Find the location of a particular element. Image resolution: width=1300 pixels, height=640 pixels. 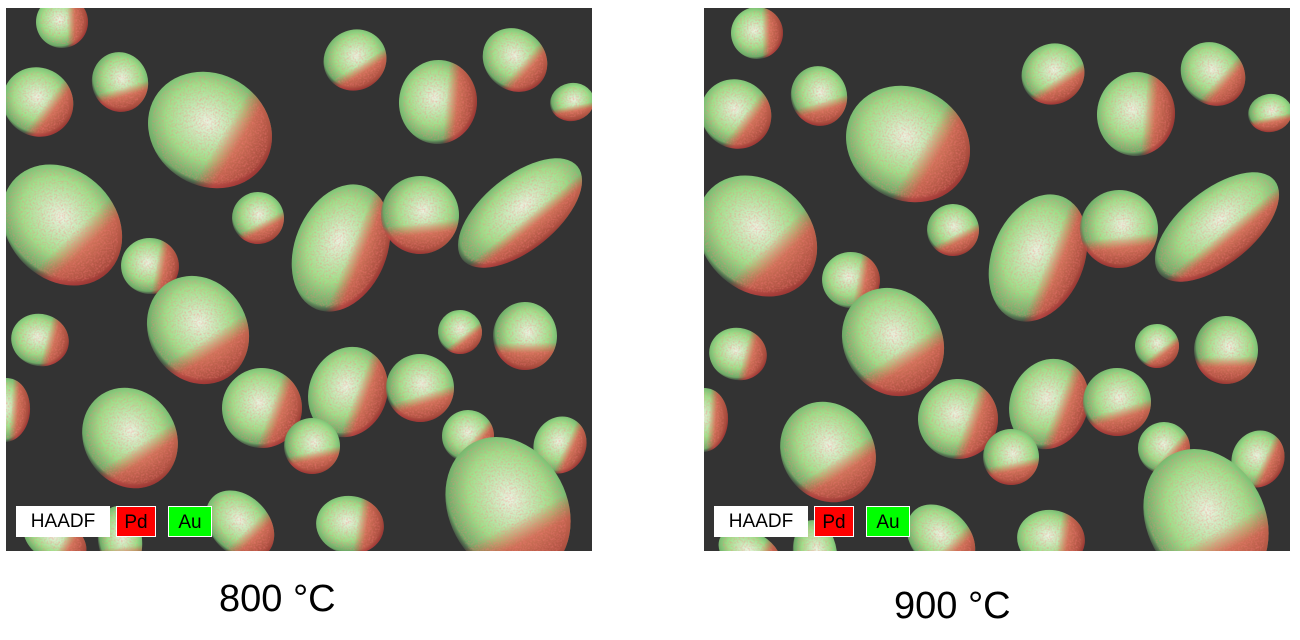

caption-900: 900 °C is located at coordinates (952, 606).